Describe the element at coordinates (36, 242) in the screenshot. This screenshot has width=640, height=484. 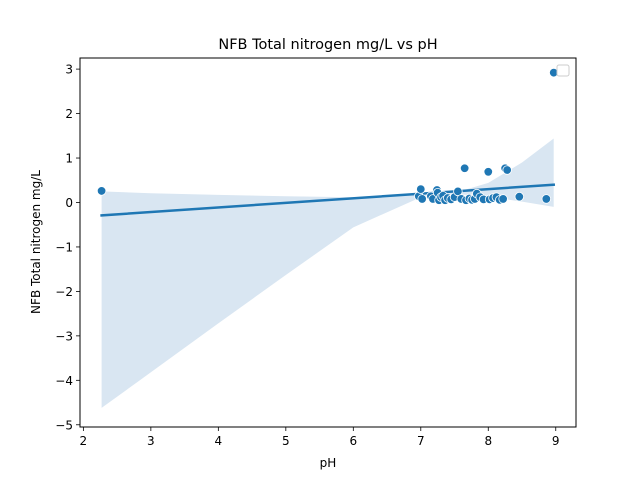
I see `y-axis-label: NFB Total nitrogen mg/L` at that location.